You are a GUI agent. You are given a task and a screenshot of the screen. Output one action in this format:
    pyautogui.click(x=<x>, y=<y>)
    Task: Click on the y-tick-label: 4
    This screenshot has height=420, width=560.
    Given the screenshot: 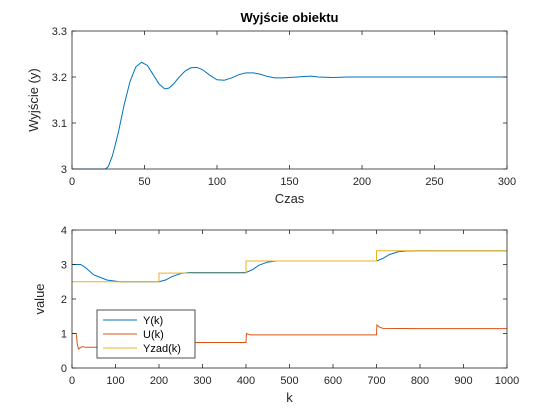 What is the action you would take?
    pyautogui.click(x=64, y=231)
    